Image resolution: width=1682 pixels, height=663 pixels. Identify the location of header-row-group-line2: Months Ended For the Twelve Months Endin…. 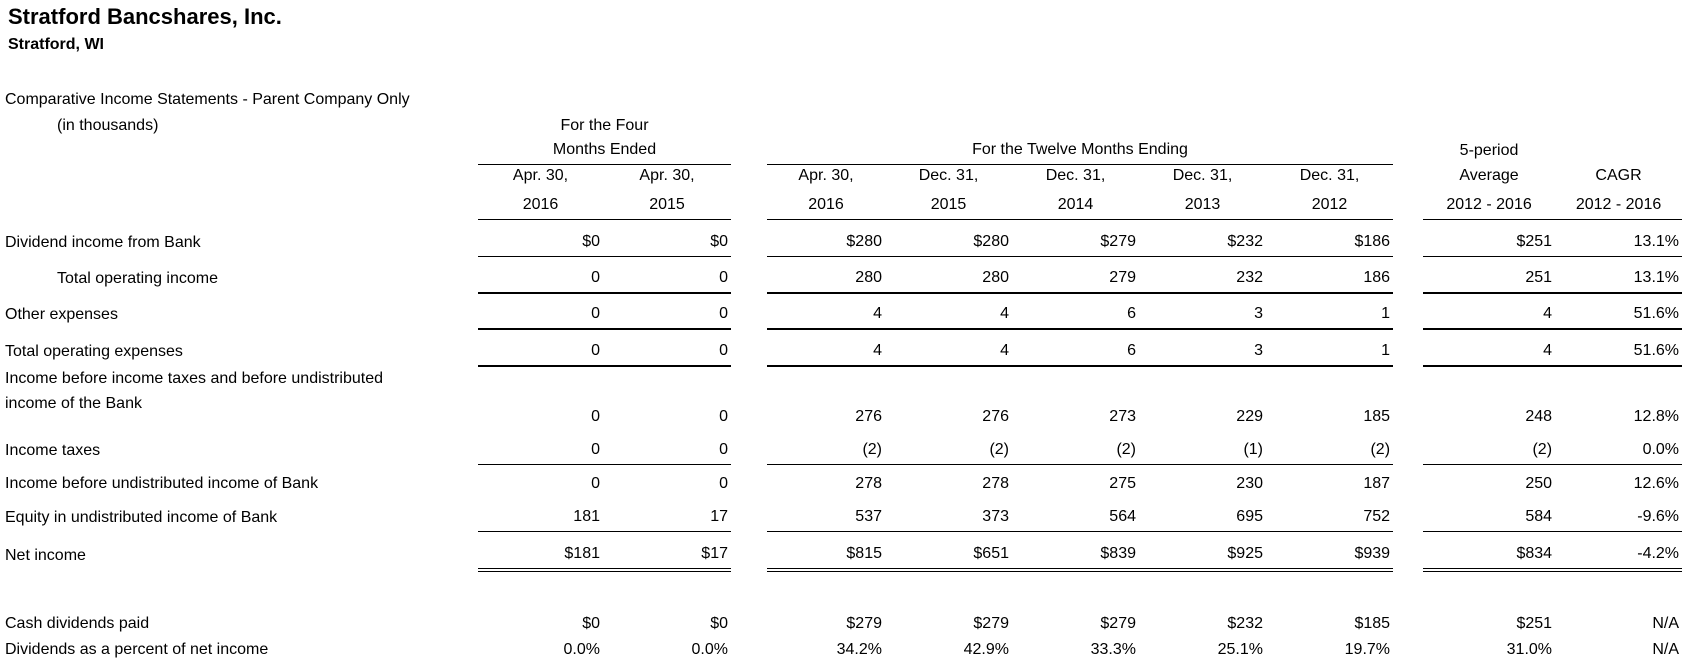
(841, 152).